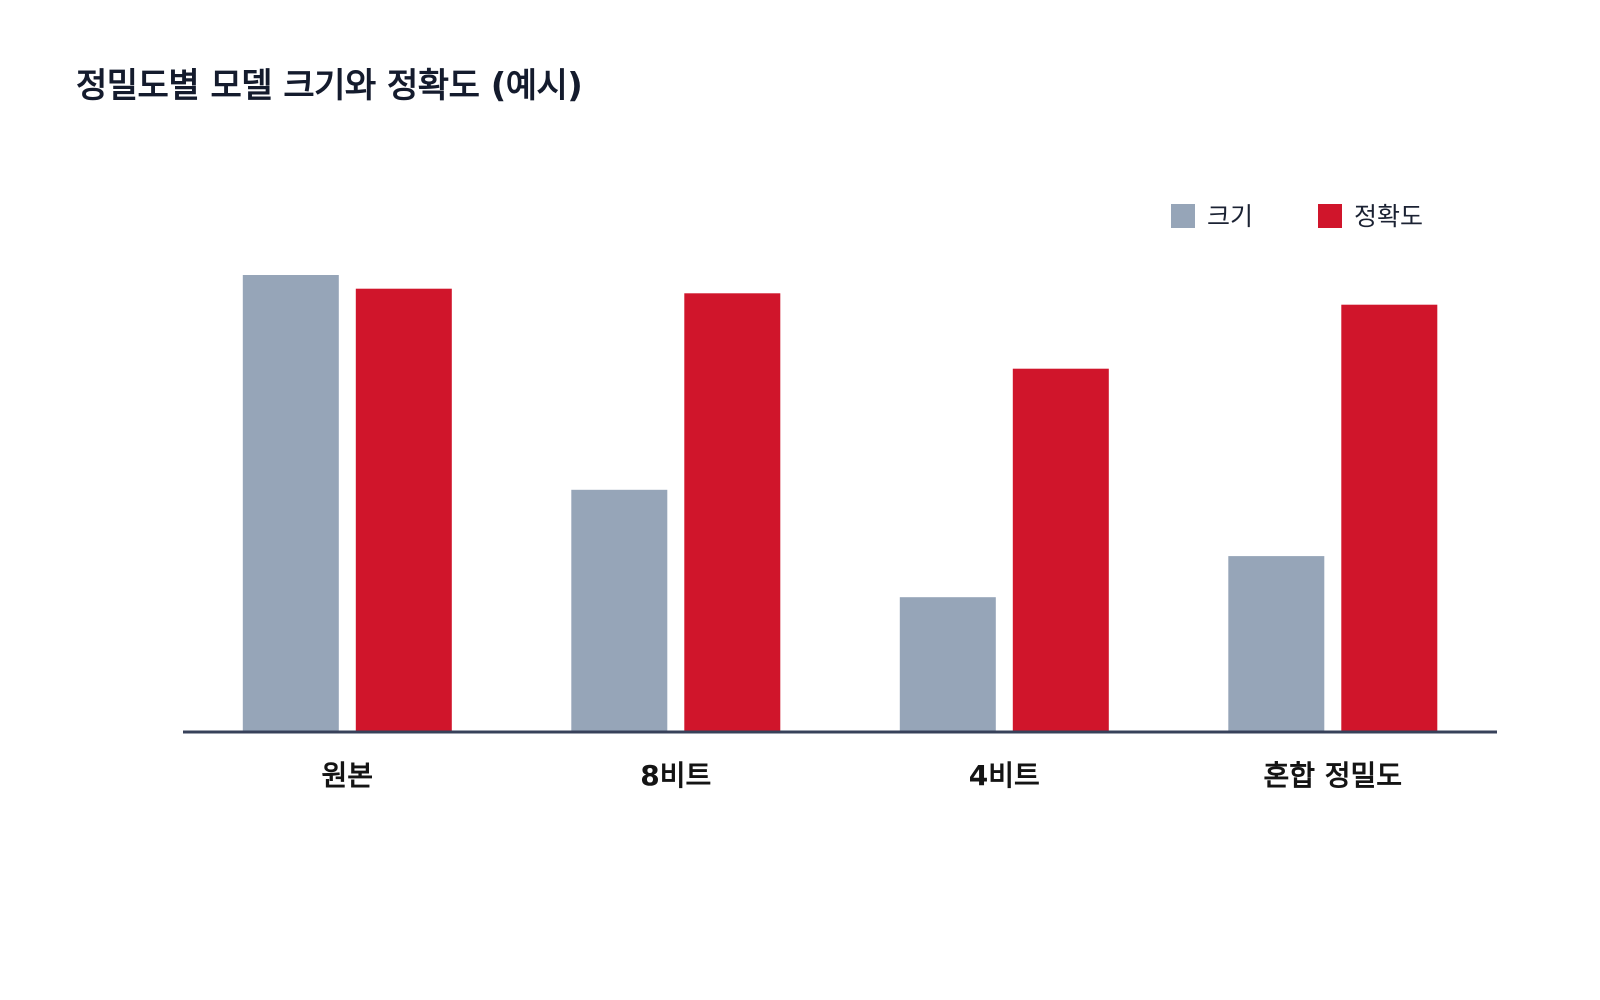  What do you see at coordinates (1183, 216) in the screenshot?
I see `legend-swatch-크기` at bounding box center [1183, 216].